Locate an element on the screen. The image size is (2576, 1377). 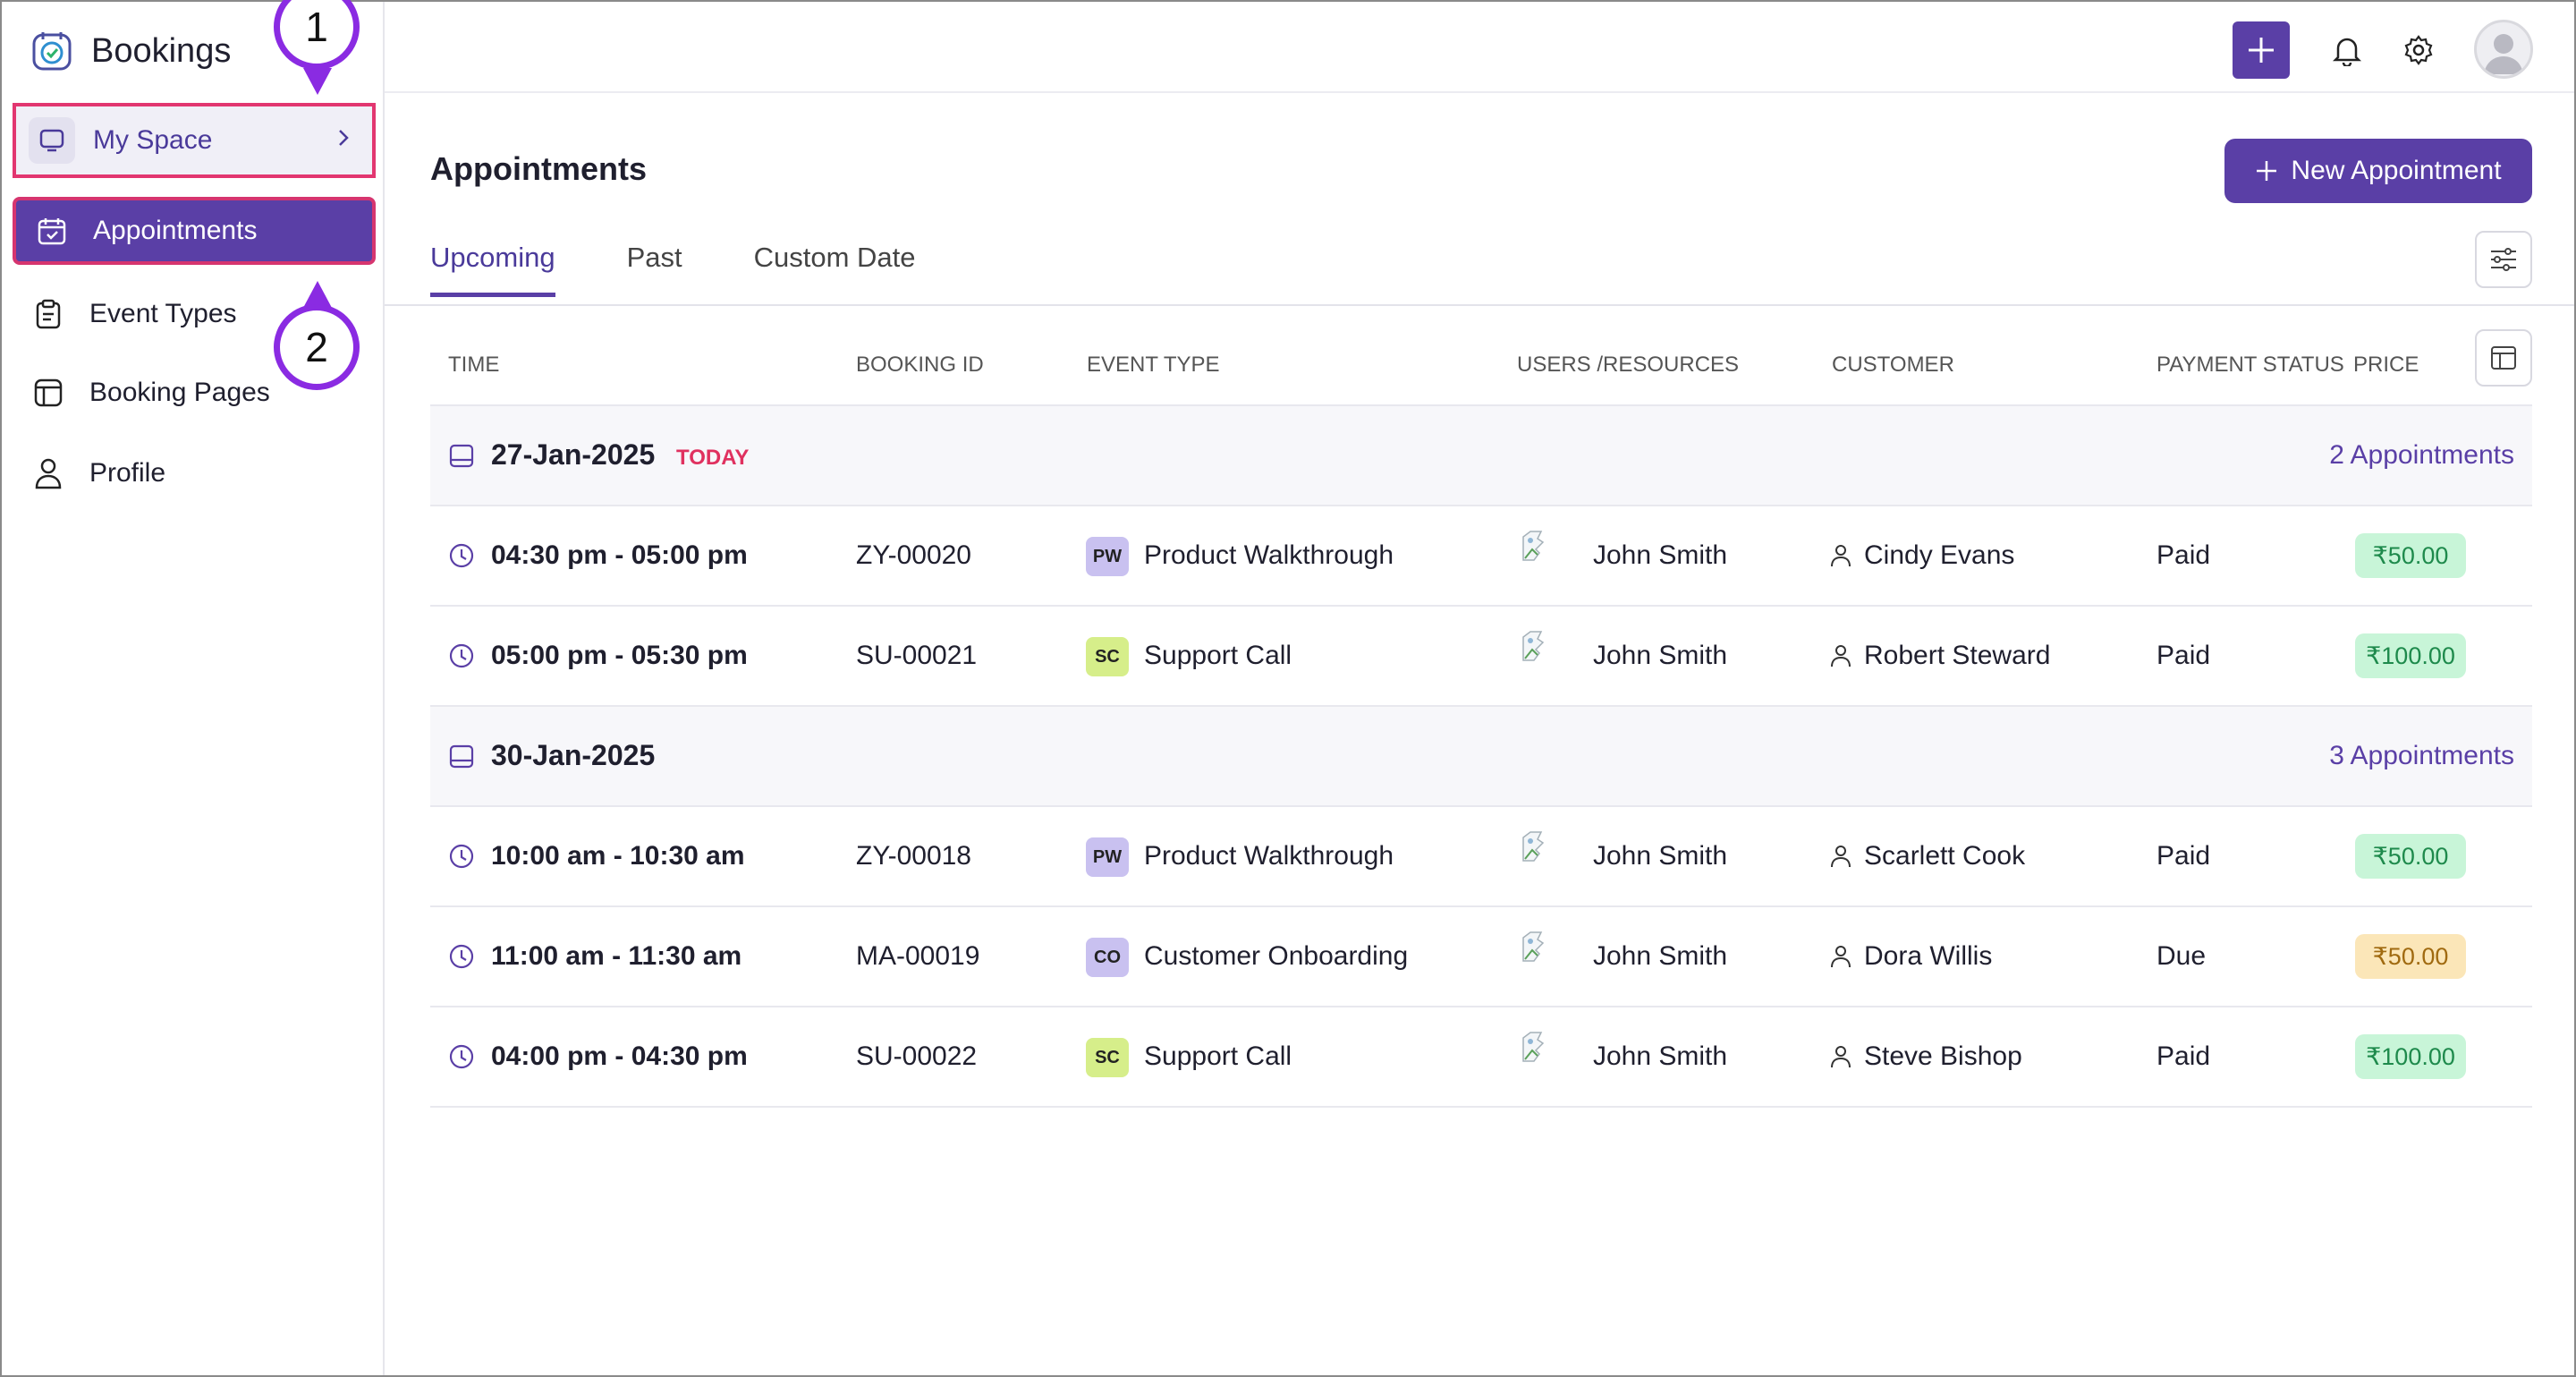
customer-name: Robert Steward is located at coordinates (1957, 655).